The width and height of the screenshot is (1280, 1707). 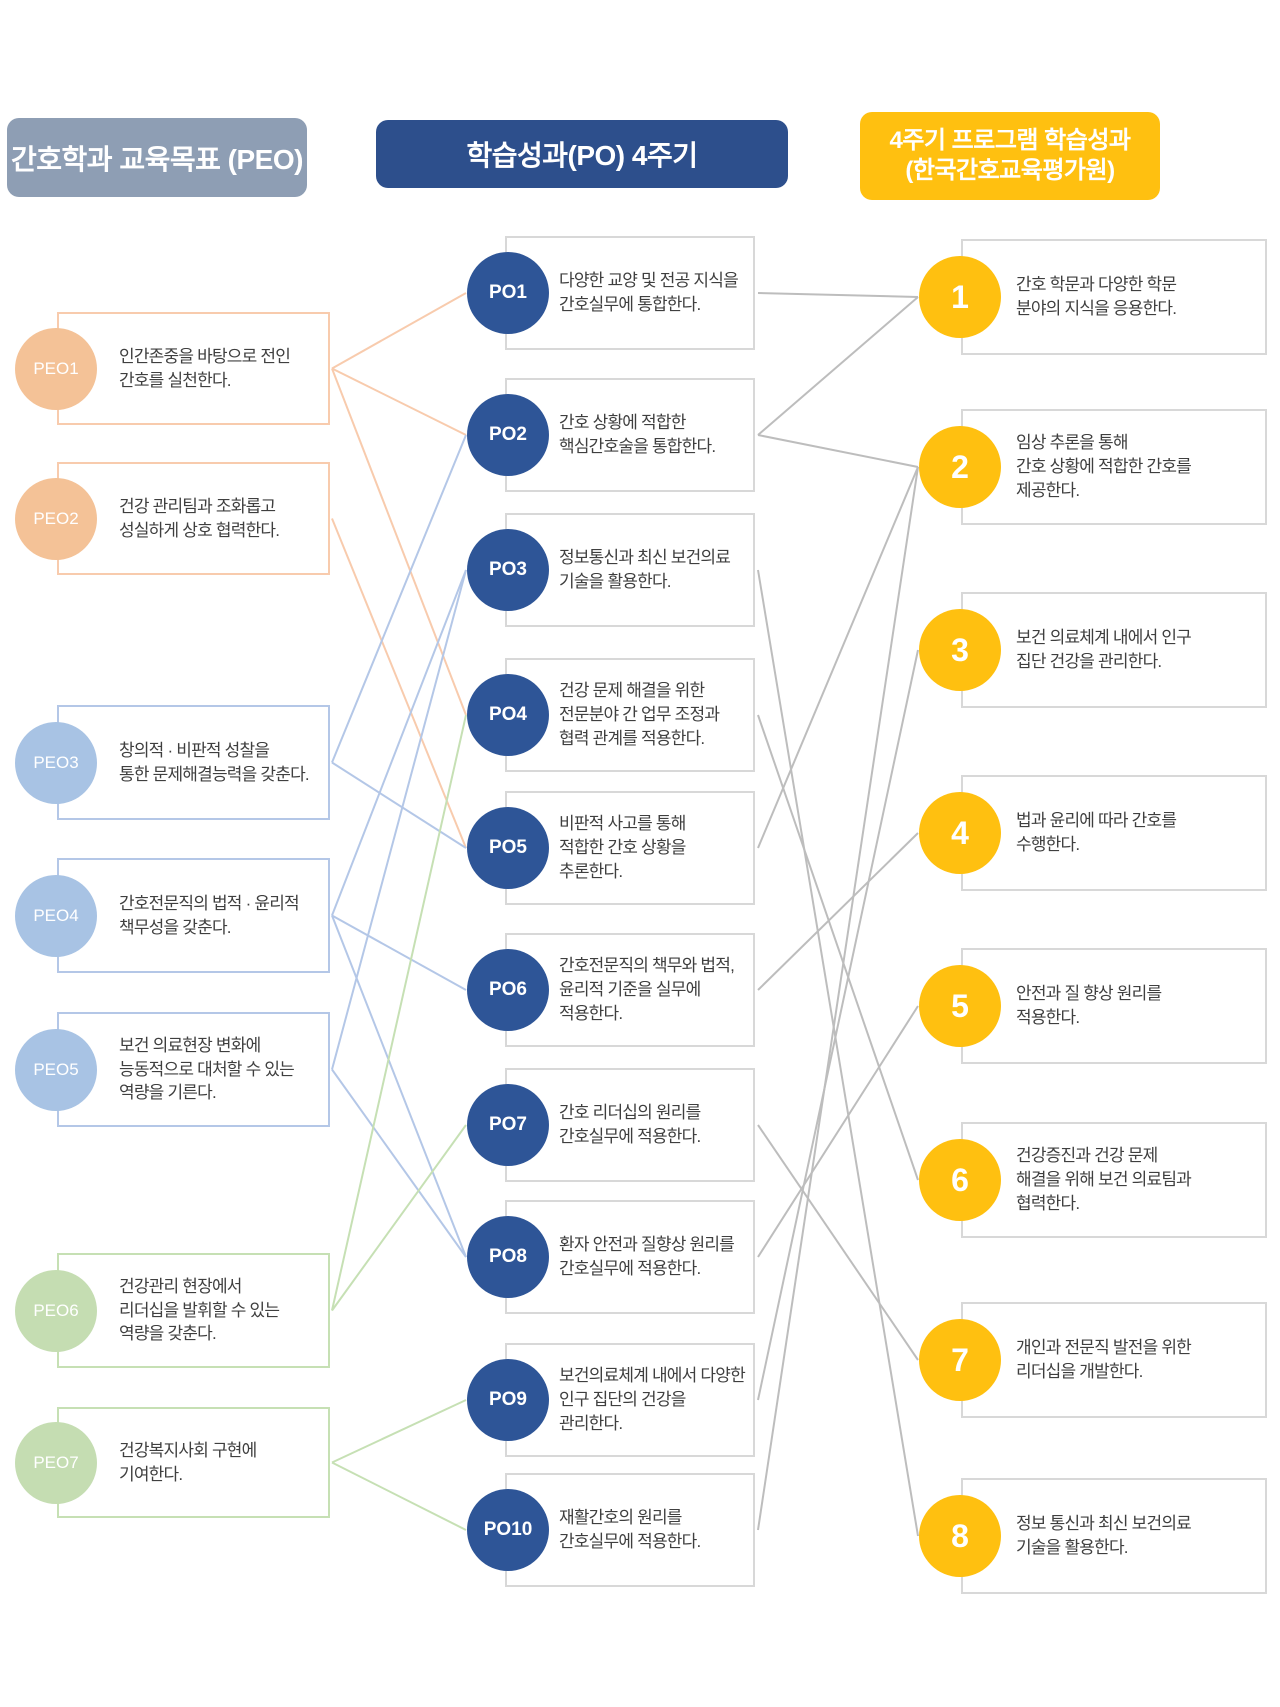 I want to click on plo-text-7: 개인과 전문직 발전을 위한 리더십을 개발한다., so click(x=1104, y=1359).